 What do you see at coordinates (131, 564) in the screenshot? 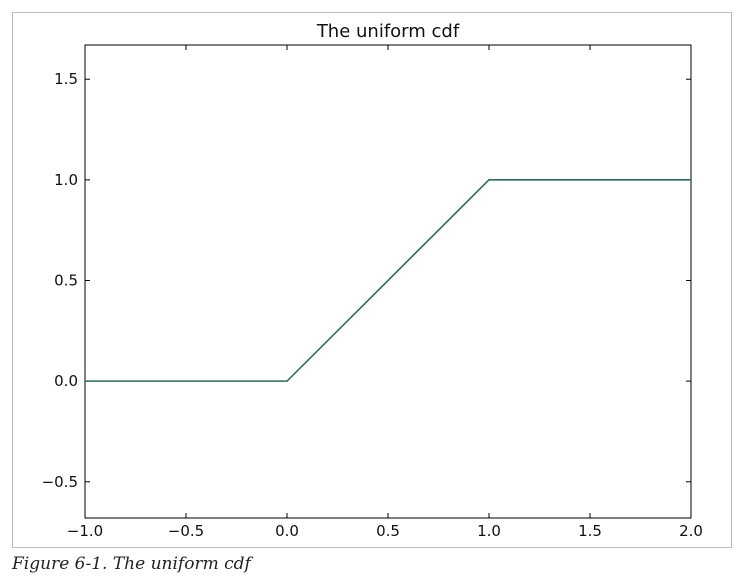
I see `figure-caption: Figure 6-1. The uniform cdf` at bounding box center [131, 564].